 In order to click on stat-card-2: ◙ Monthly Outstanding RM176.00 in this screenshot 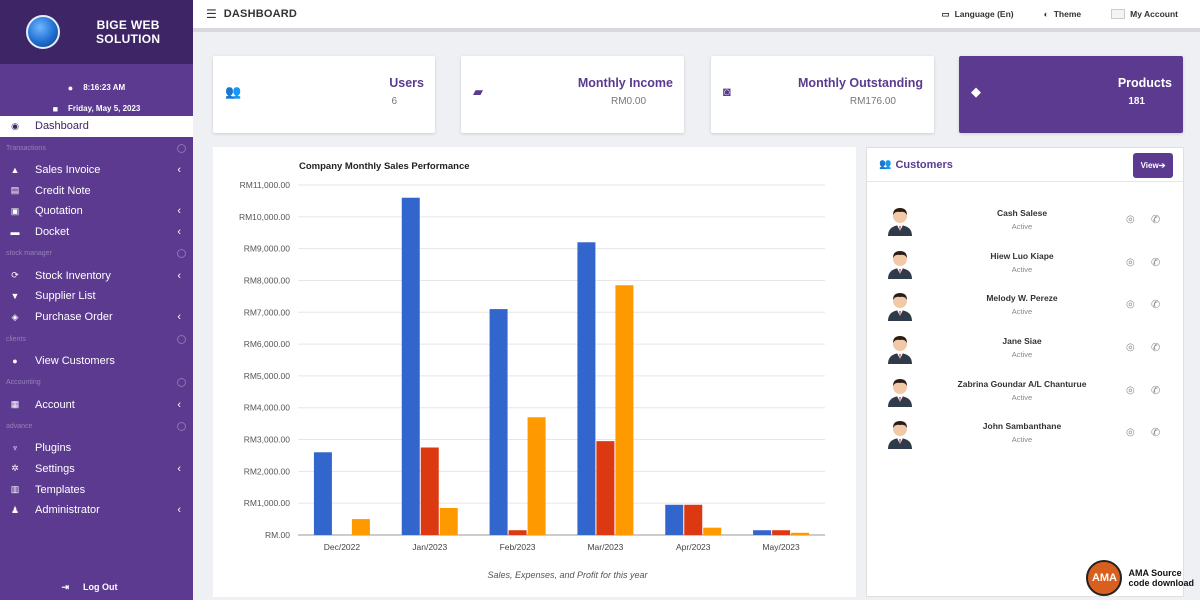, I will do `click(822, 94)`.